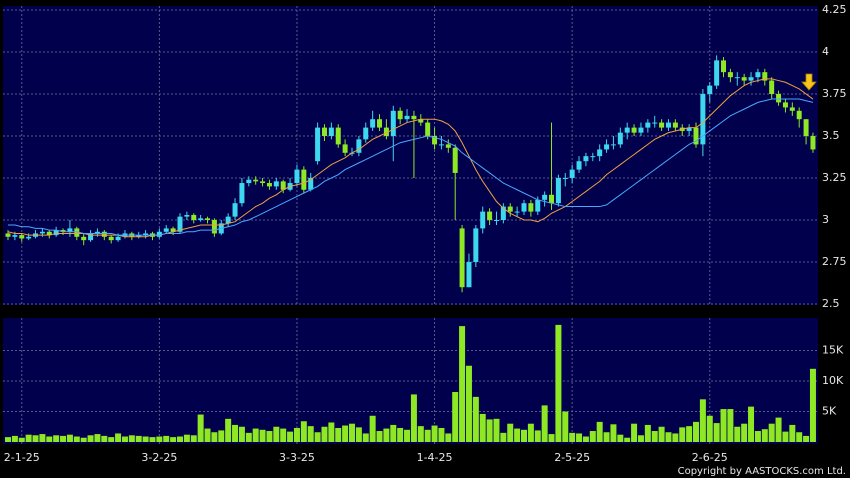 This screenshot has height=478, width=850. What do you see at coordinates (829, 411) in the screenshot?
I see `y-tick-label: 5K` at bounding box center [829, 411].